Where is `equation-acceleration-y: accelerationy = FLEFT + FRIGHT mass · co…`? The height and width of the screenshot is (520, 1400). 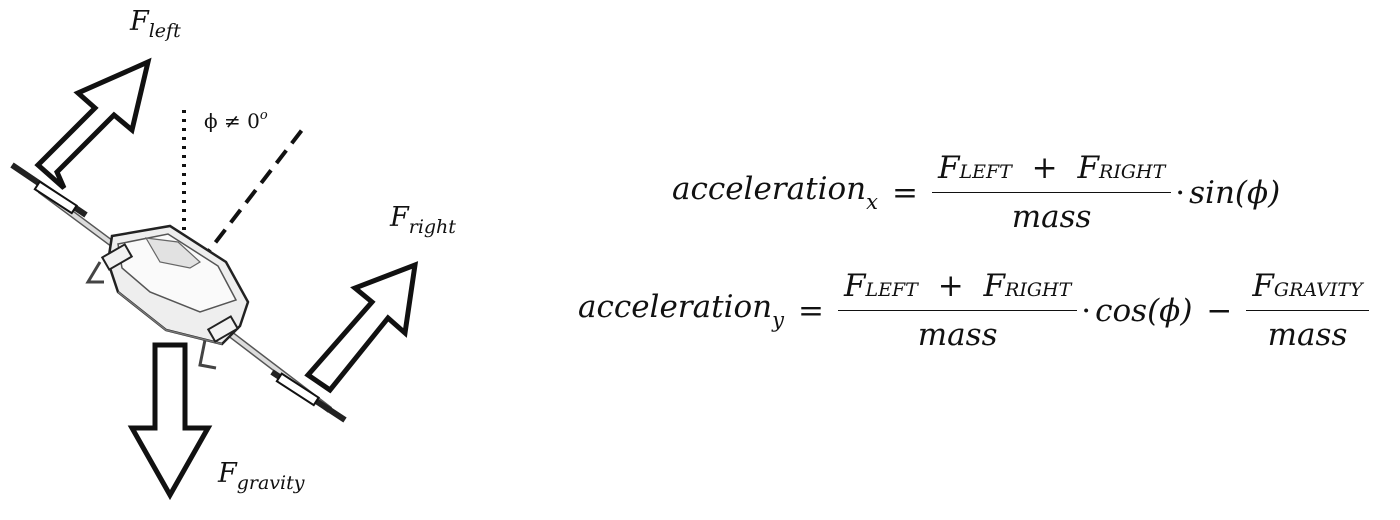 equation-acceleration-y: accelerationy = FLEFT + FRIGHT mass · co… is located at coordinates (973, 310).